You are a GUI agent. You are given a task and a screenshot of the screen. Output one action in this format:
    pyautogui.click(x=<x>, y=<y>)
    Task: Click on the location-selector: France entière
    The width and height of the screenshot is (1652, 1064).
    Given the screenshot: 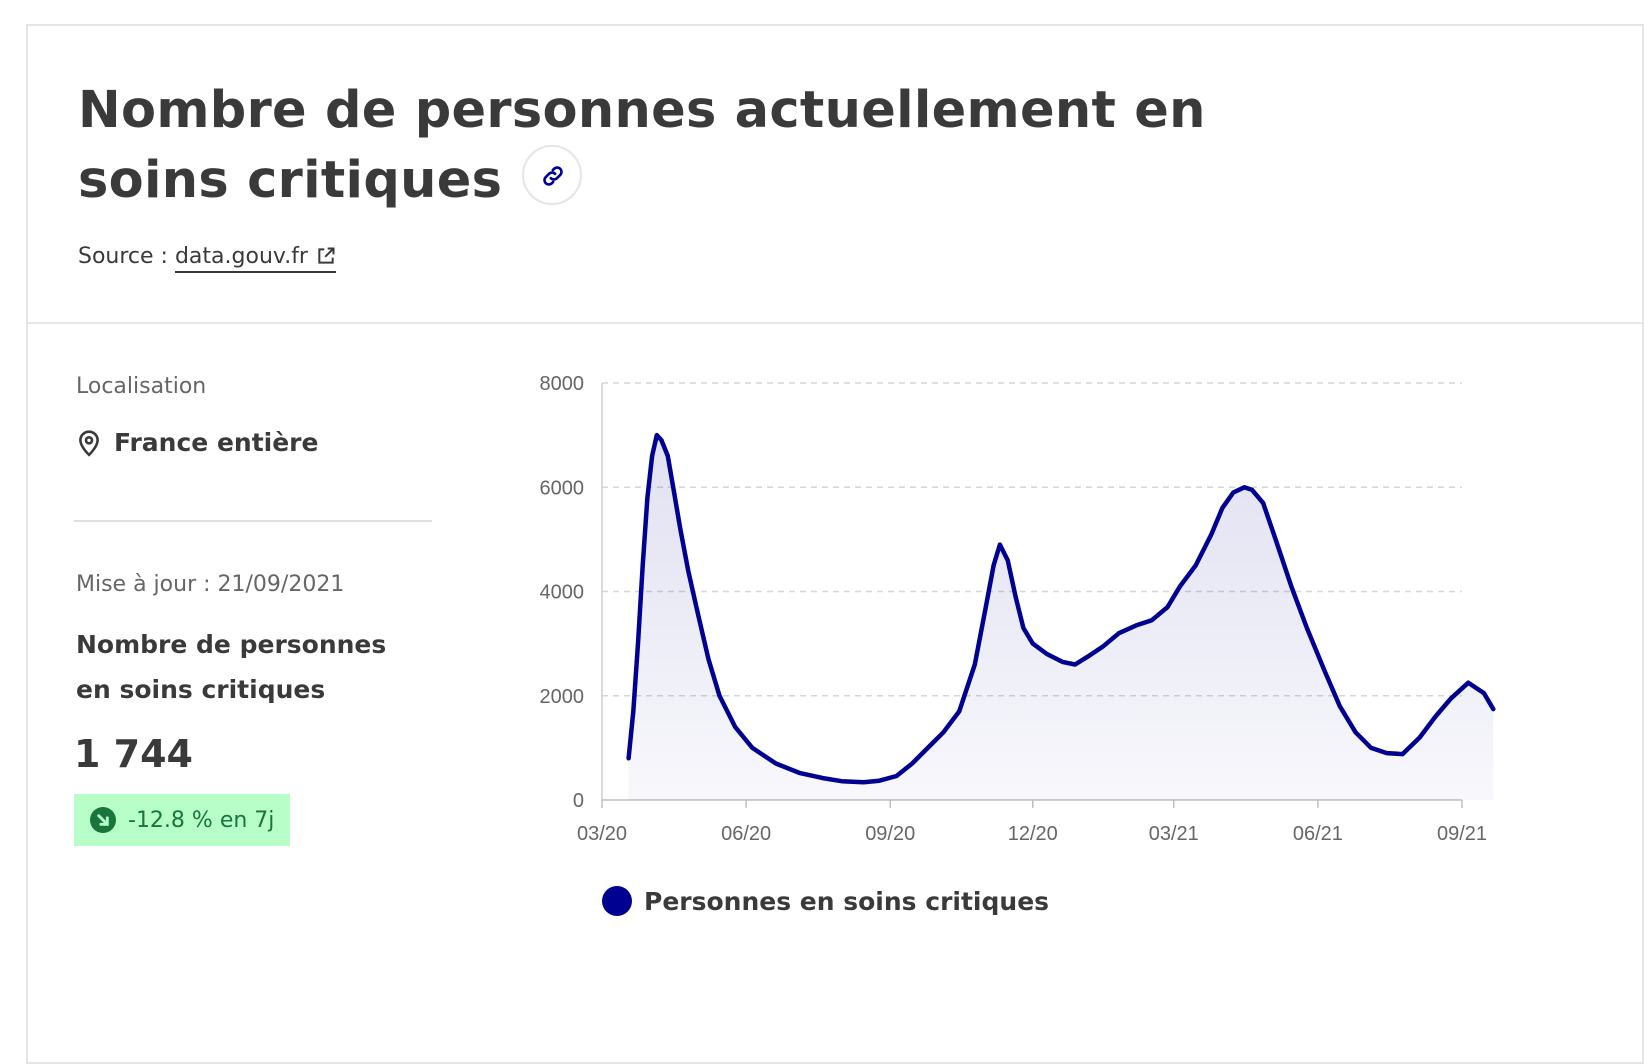 What is the action you would take?
    pyautogui.click(x=197, y=442)
    